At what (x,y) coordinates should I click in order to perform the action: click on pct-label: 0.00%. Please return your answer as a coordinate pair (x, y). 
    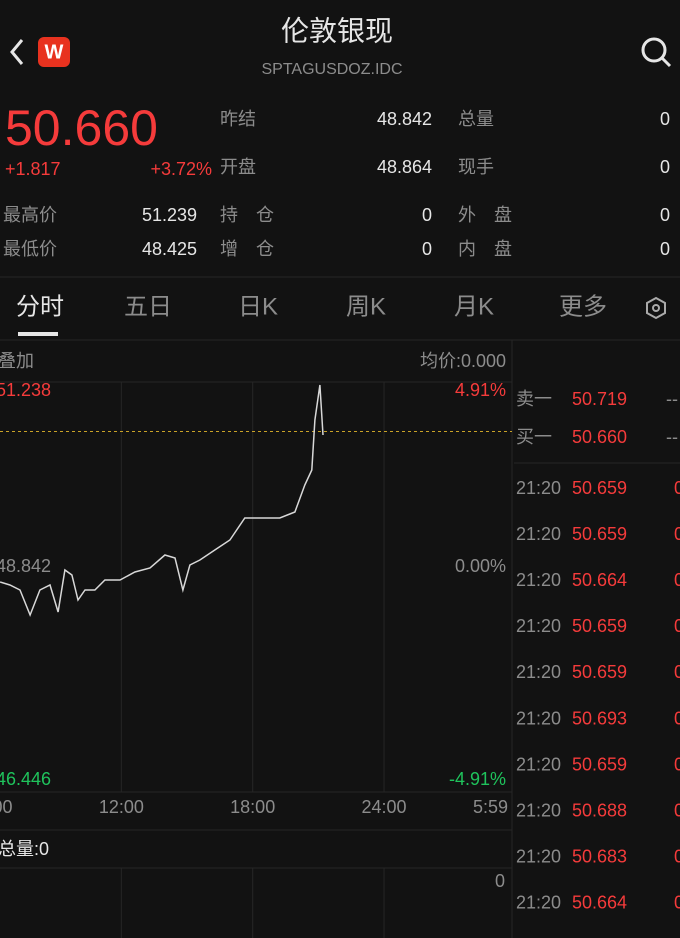
    Looking at the image, I should click on (480, 566).